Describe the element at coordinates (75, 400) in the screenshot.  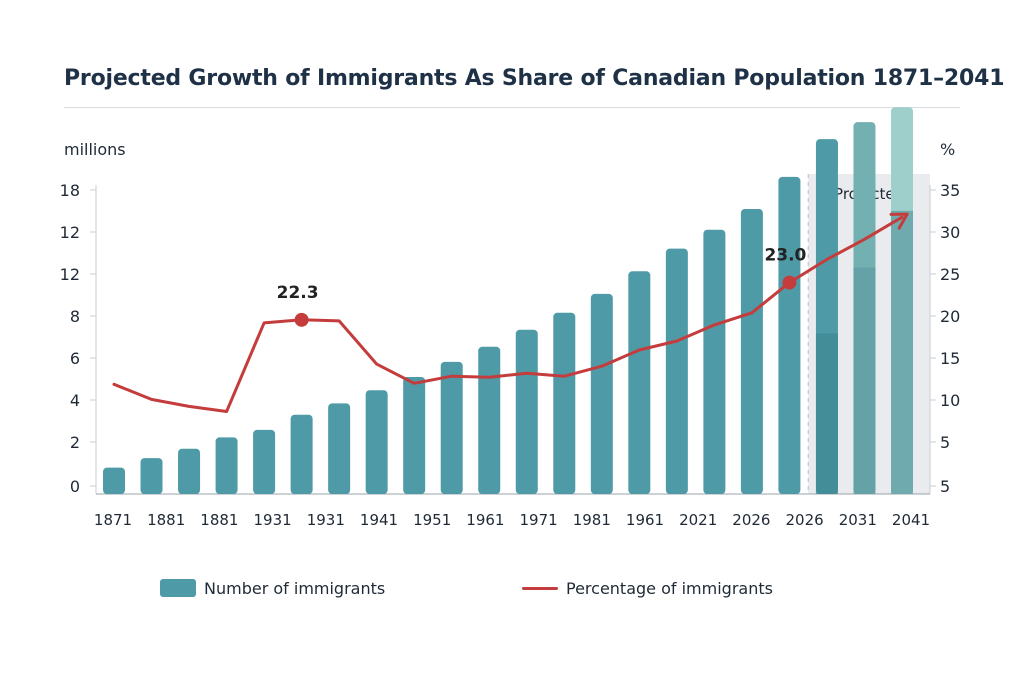
I see `left-tick-label: 4` at that location.